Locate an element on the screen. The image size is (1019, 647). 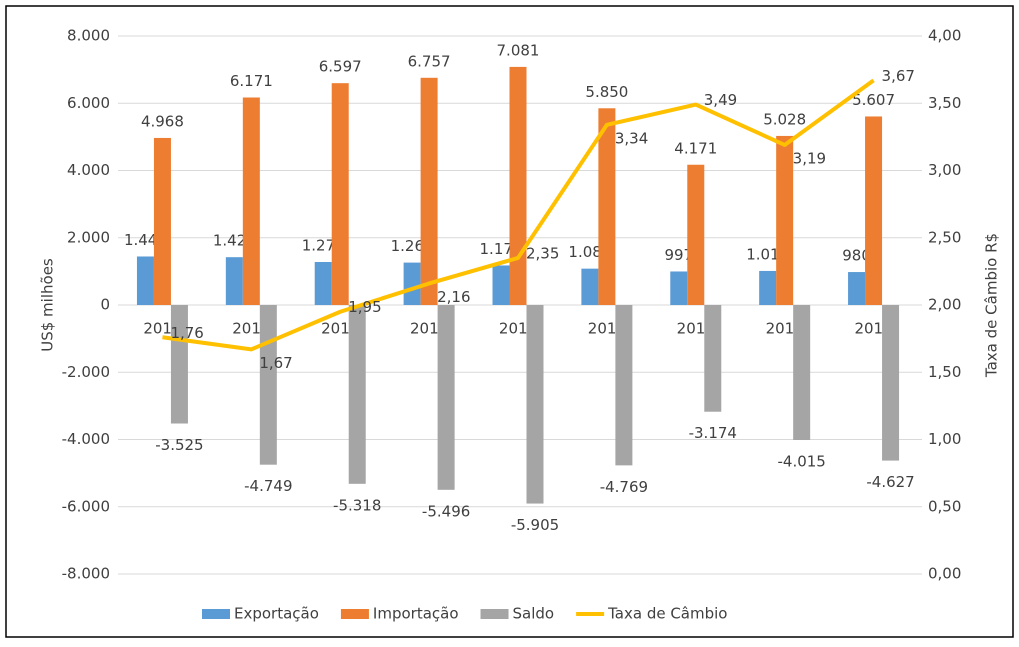
data-label: 2,16 is located at coordinates (453, 297).